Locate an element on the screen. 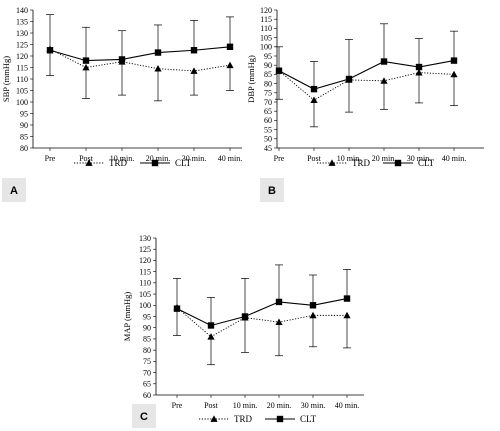 This screenshot has width=500, height=431. y-axis-label: DBP (mmHg) is located at coordinates (251, 79).